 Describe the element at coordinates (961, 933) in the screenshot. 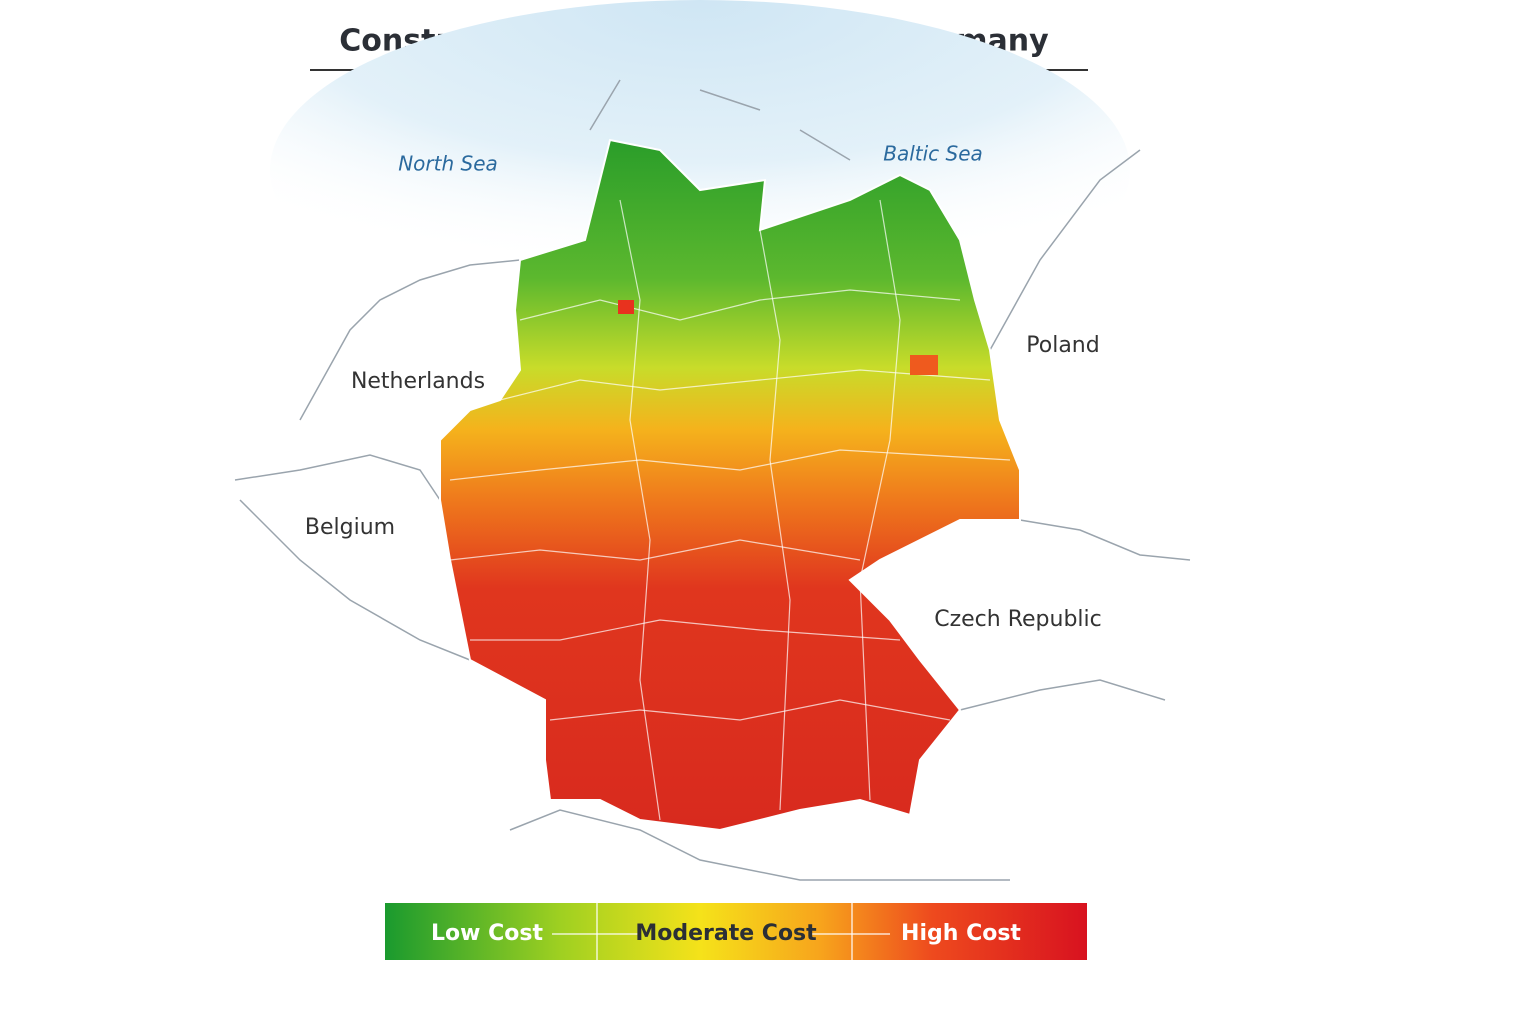

I see `legend-label: High Cost` at that location.